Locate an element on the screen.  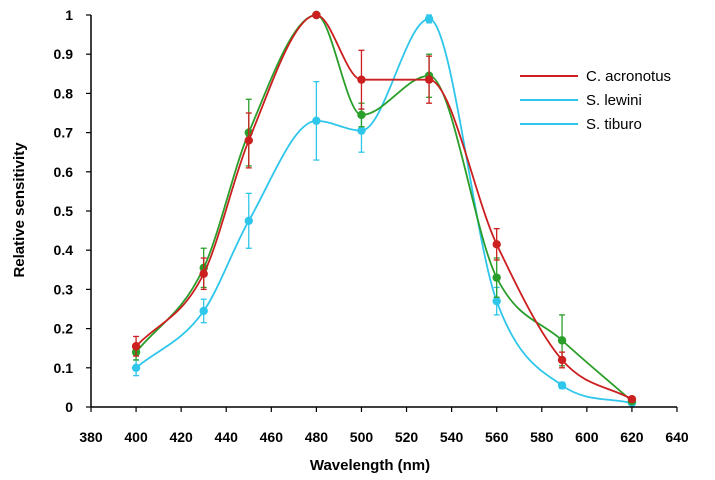
y-tick-label: 0.2 is located at coordinates (64, 329).